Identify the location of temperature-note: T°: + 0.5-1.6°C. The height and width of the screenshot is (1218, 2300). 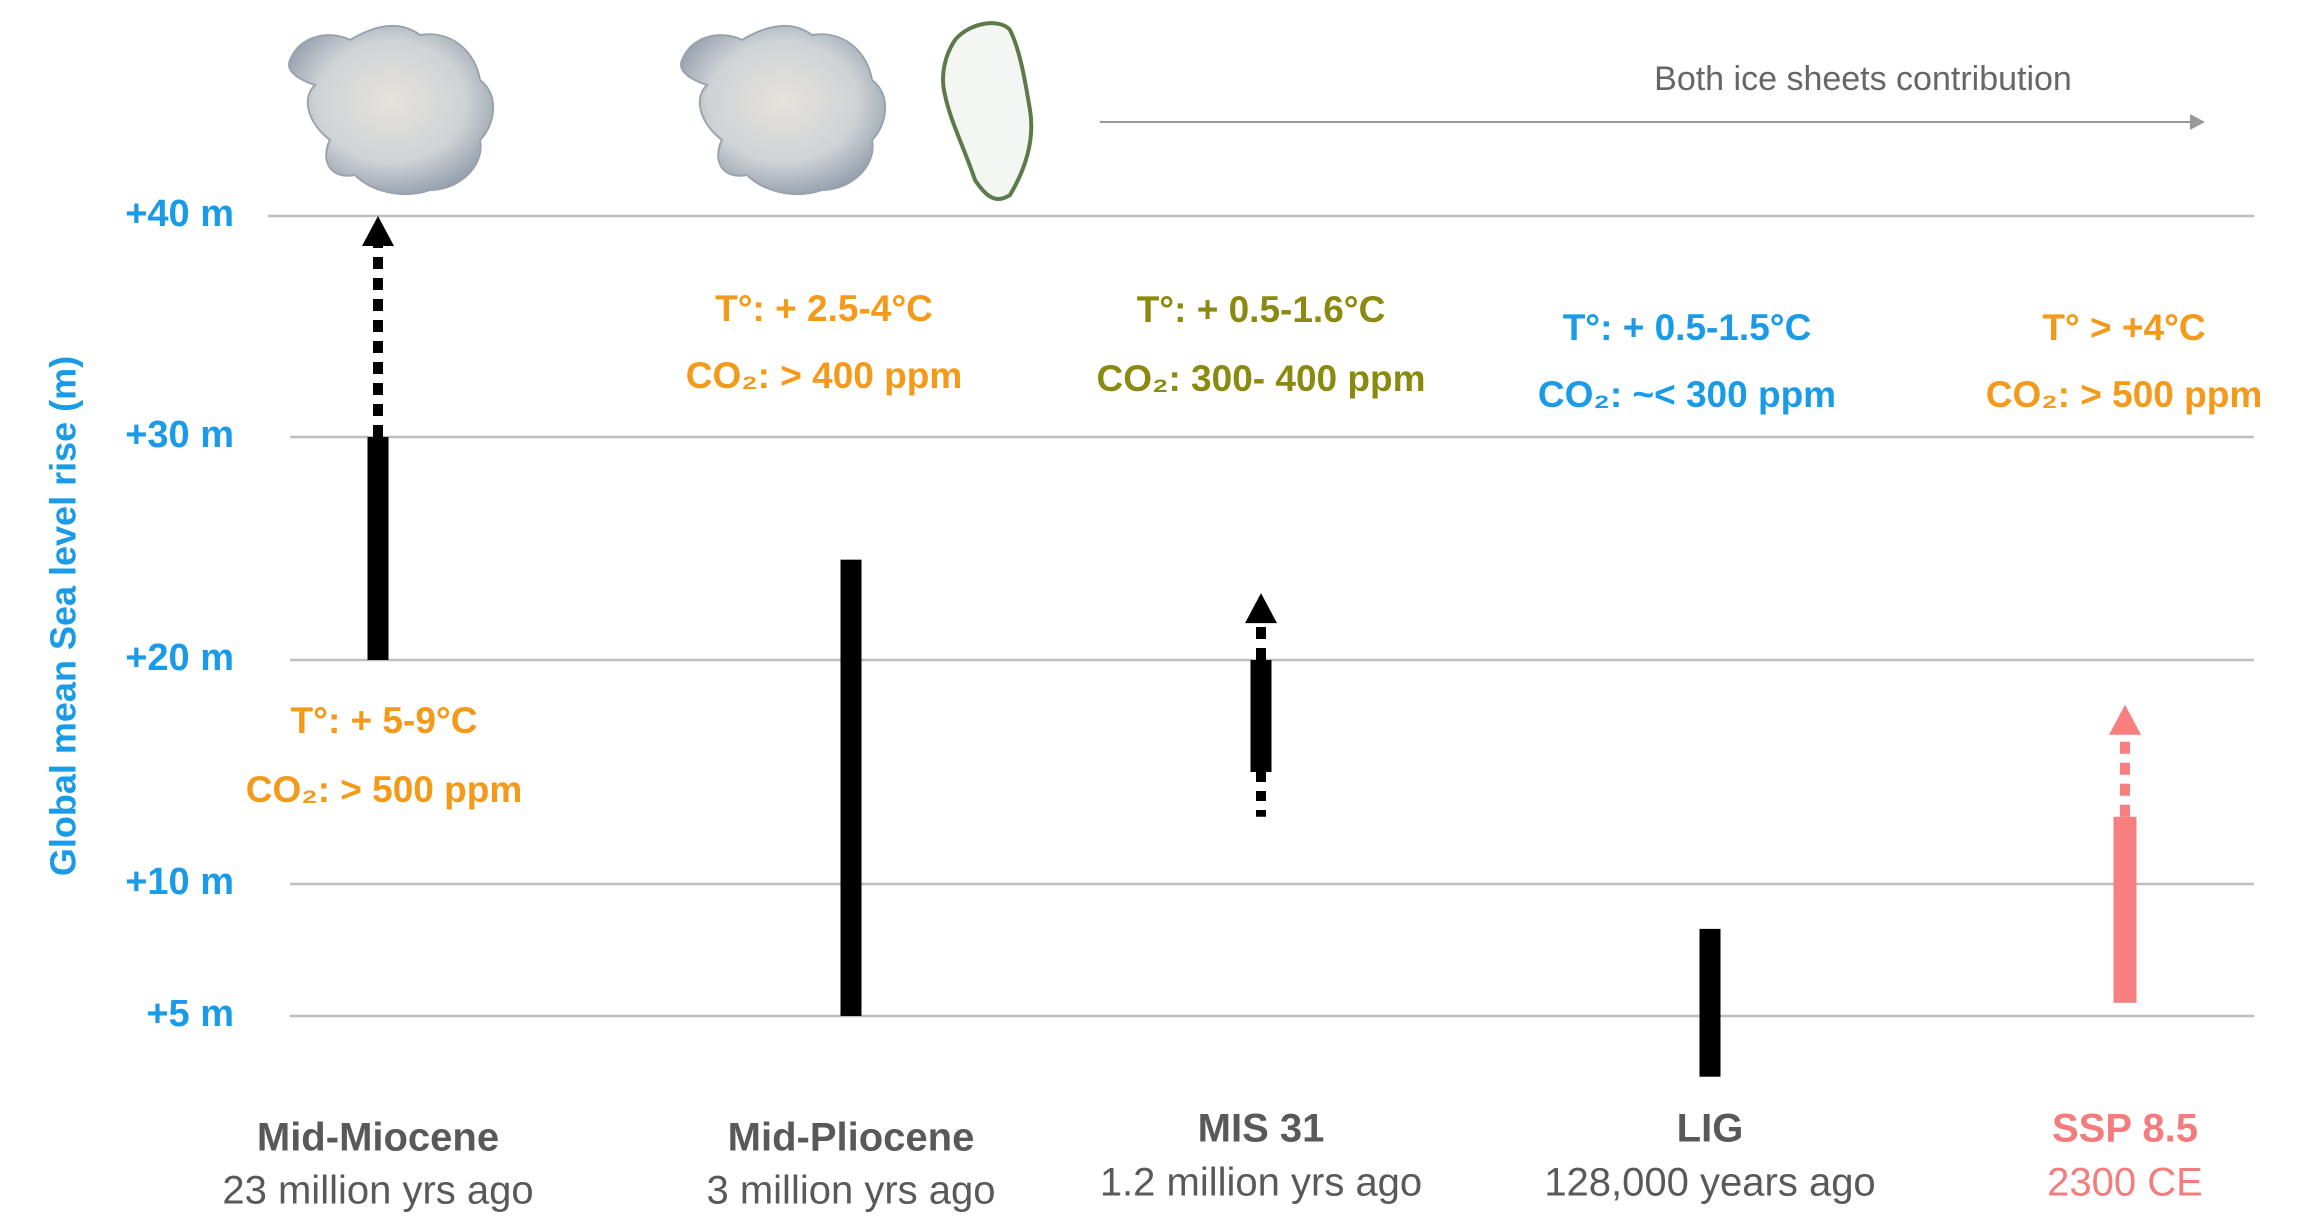
(1261, 309).